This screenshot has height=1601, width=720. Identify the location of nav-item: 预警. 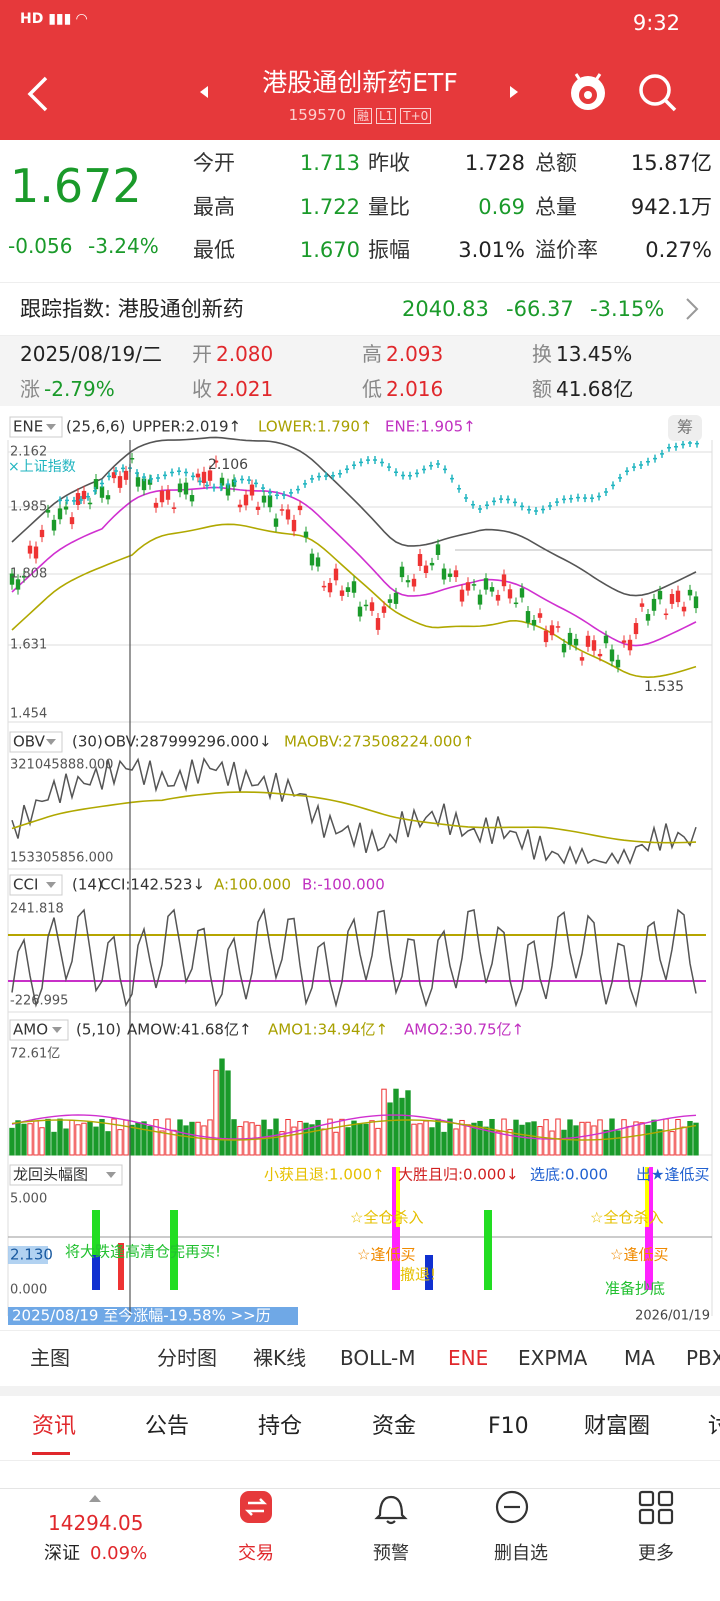
(391, 1553).